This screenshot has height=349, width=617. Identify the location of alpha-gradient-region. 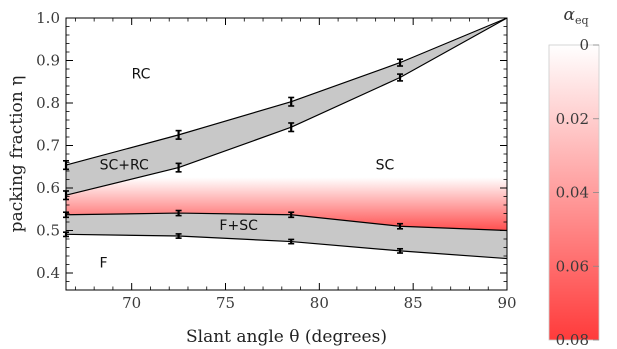
(286, 204).